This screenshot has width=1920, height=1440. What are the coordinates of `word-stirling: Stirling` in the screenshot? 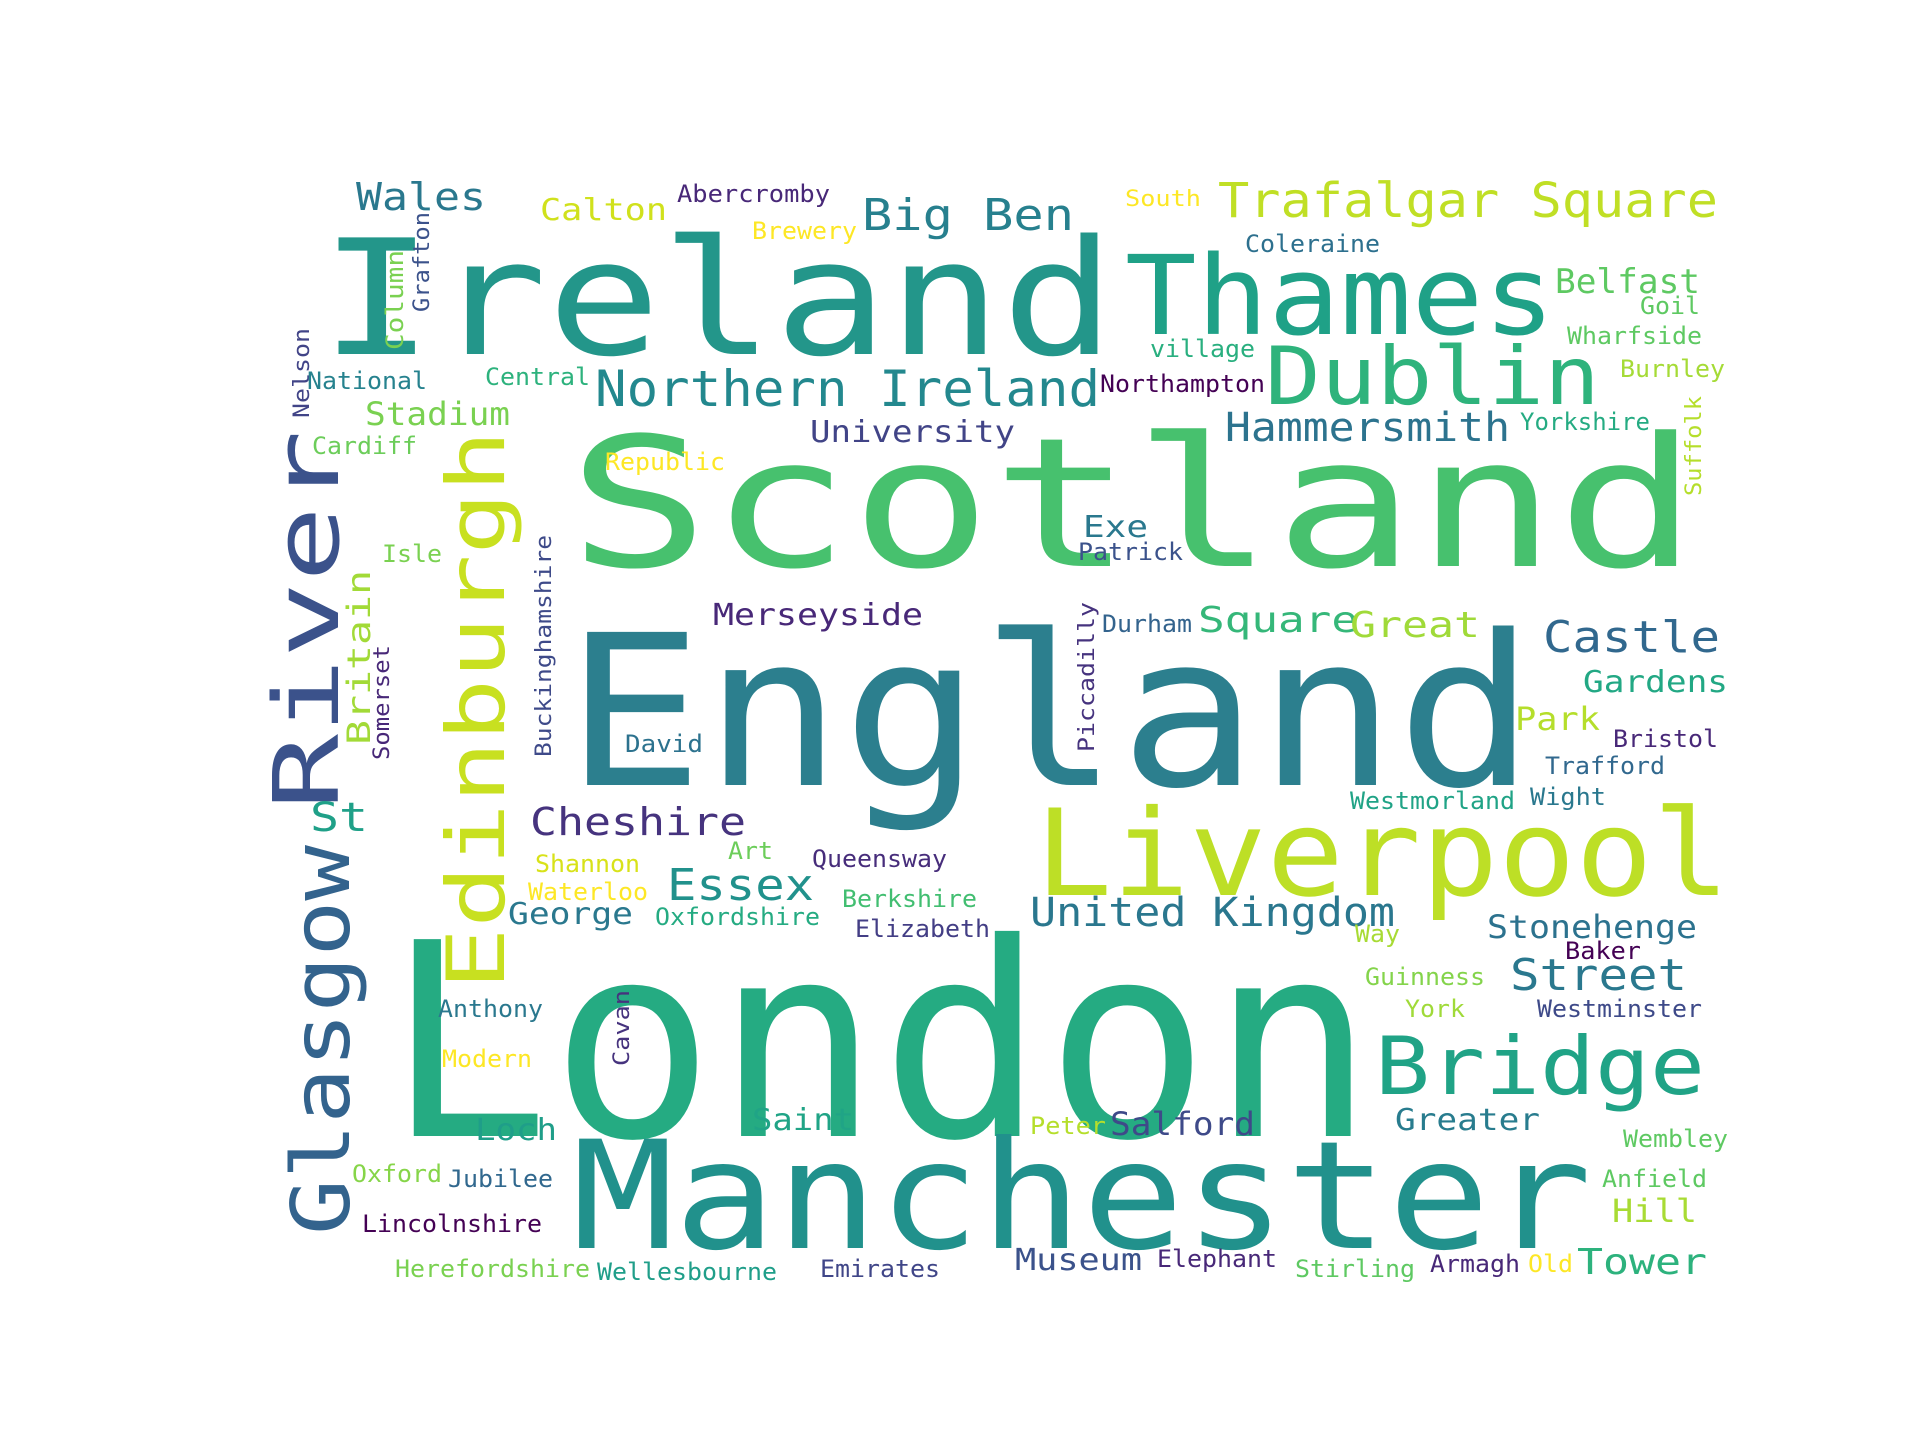 It's located at (1355, 1269).